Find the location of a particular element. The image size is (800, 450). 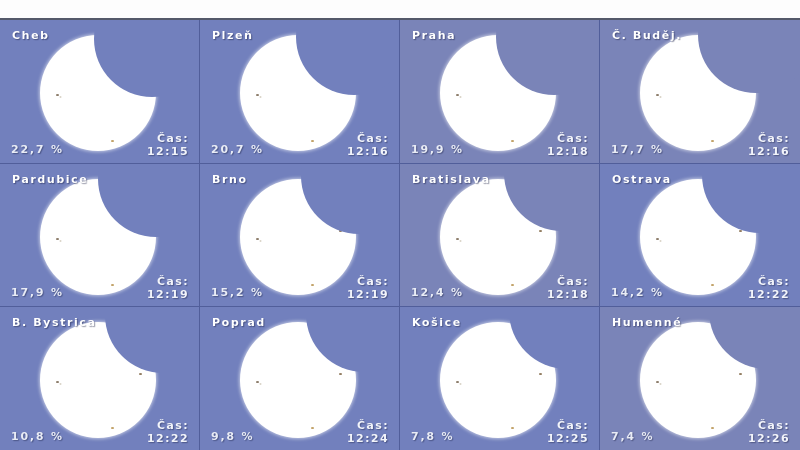

city-panel: Bratislava 12,4 % Čas: 12:18 is located at coordinates (499, 235).